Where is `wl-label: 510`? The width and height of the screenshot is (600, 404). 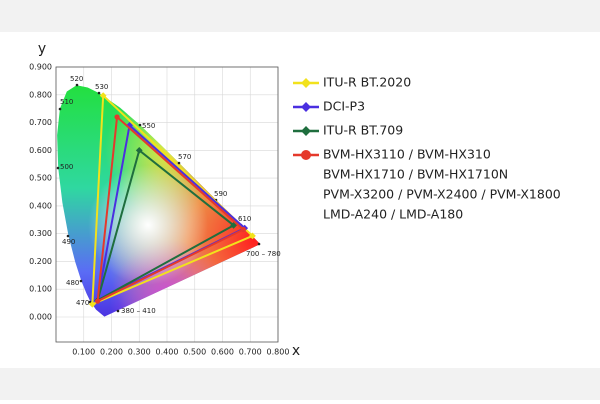 wl-label: 510 is located at coordinates (66, 102).